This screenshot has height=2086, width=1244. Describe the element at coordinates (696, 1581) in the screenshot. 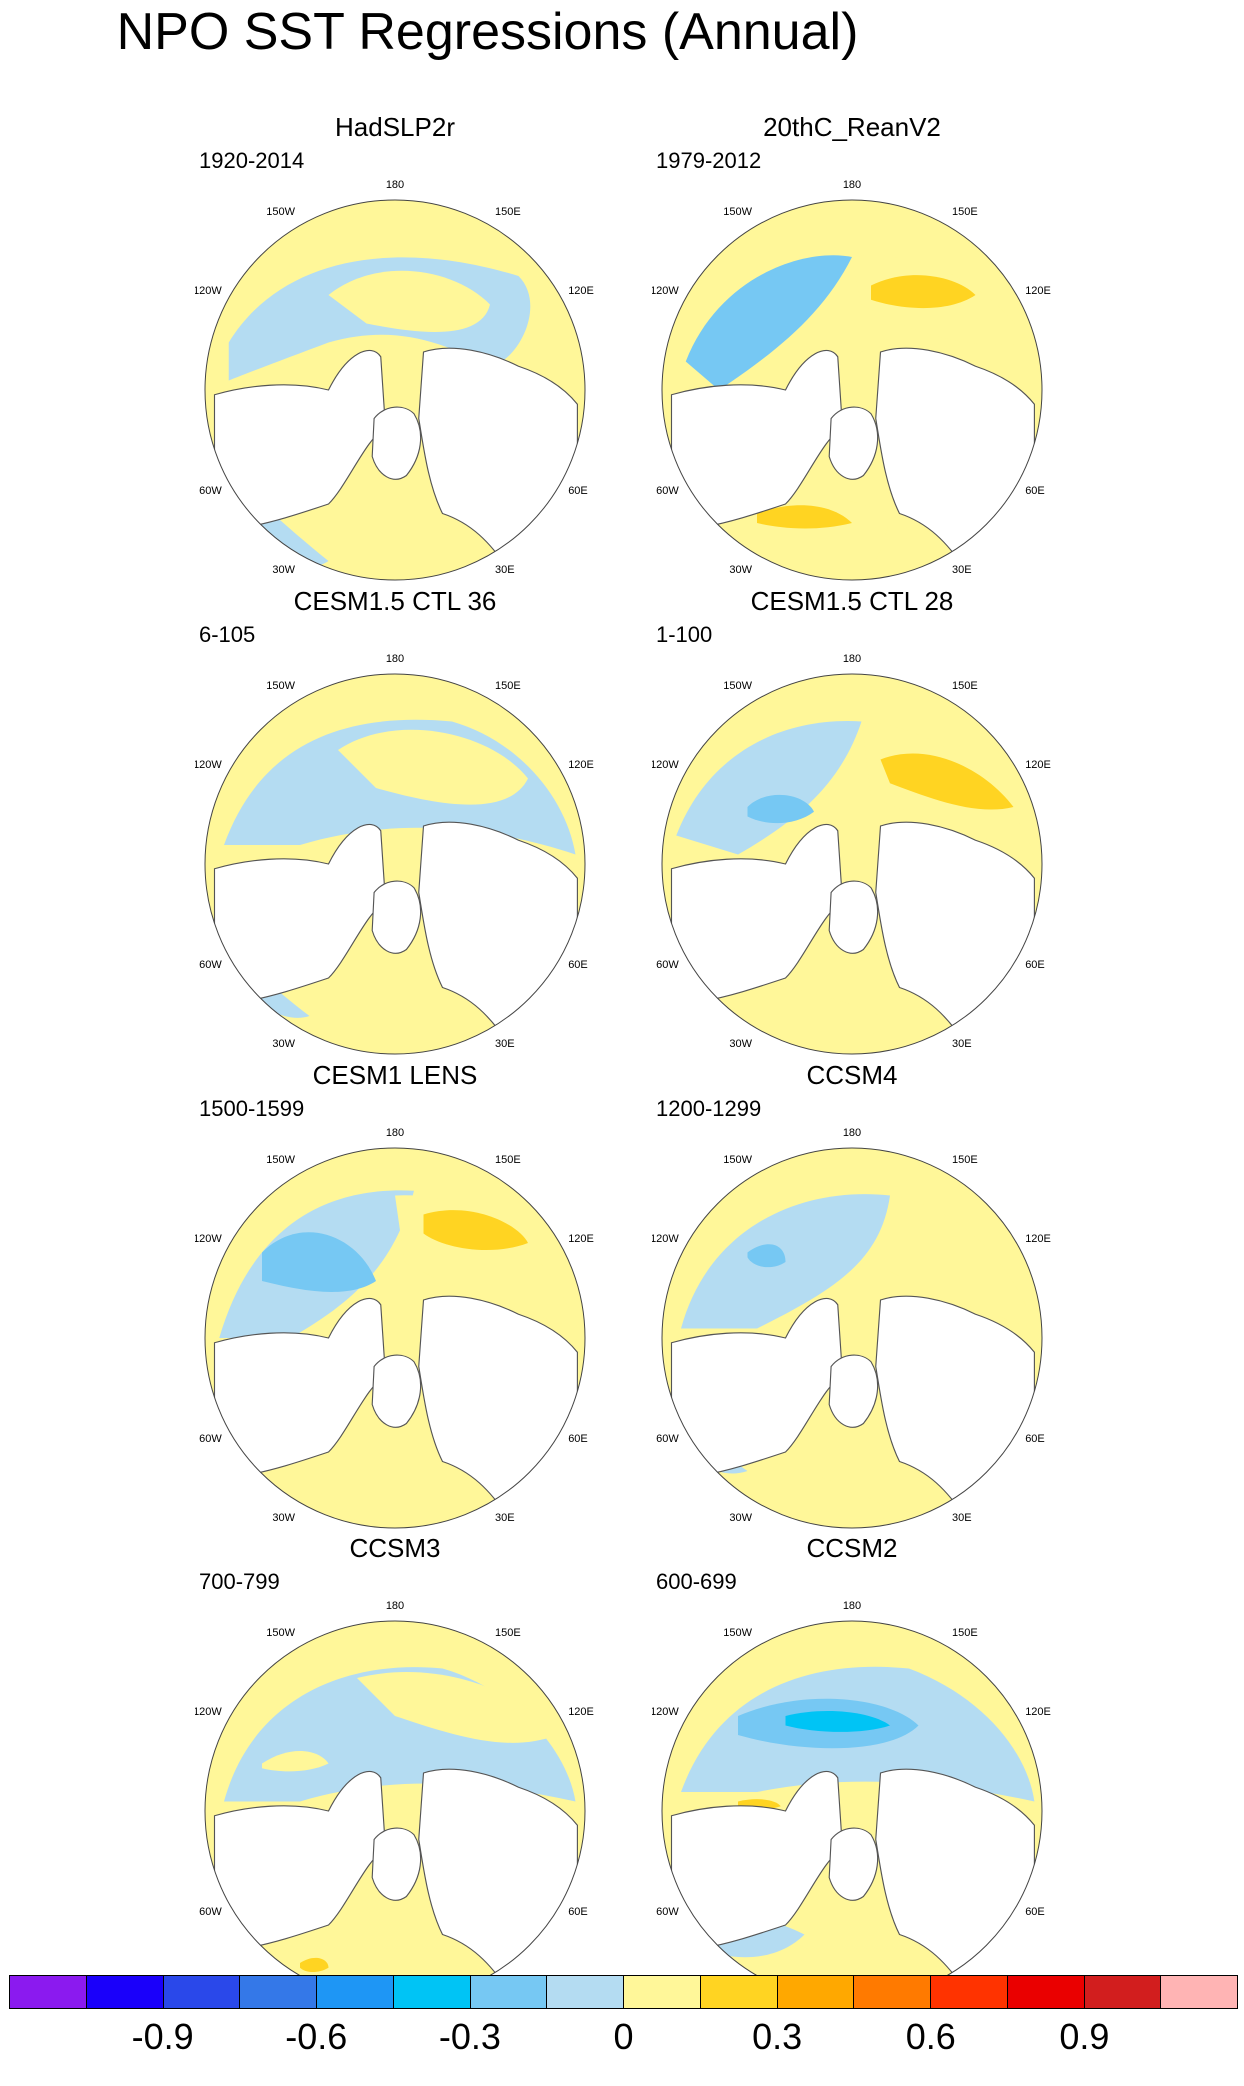

I see `panel-period: 600-699` at that location.